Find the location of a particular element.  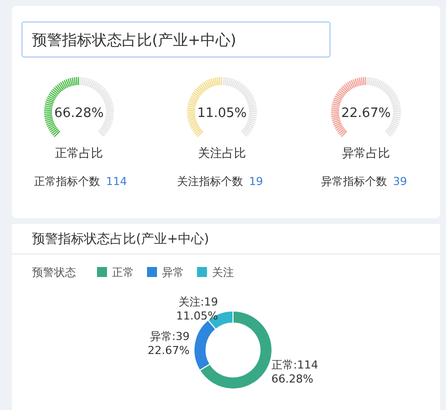

data-label: 正常:114 66.28% is located at coordinates (294, 372).